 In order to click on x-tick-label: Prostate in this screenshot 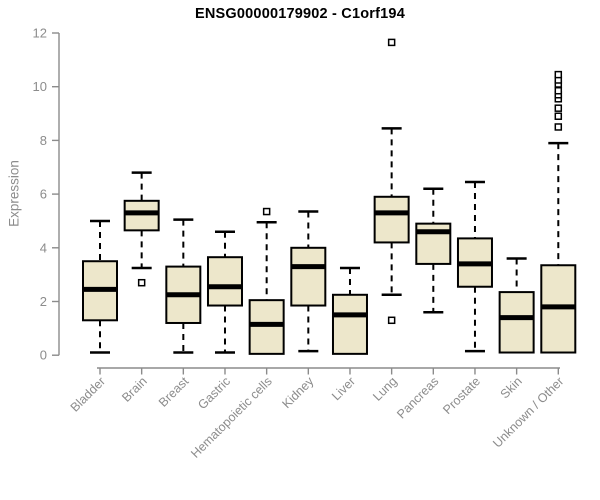, I will do `click(461, 395)`.